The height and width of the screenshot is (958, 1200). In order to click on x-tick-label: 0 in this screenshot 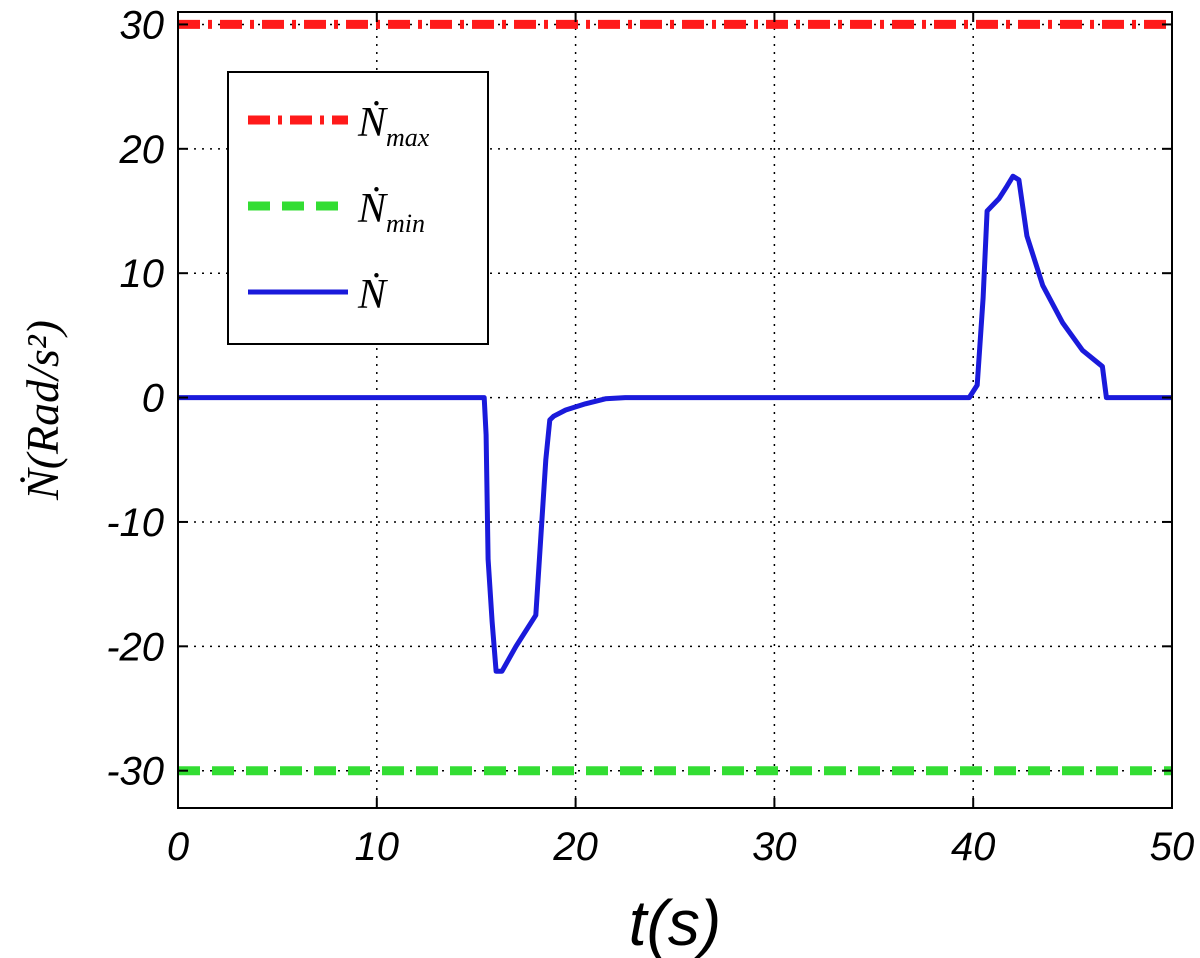, I will do `click(178, 847)`.